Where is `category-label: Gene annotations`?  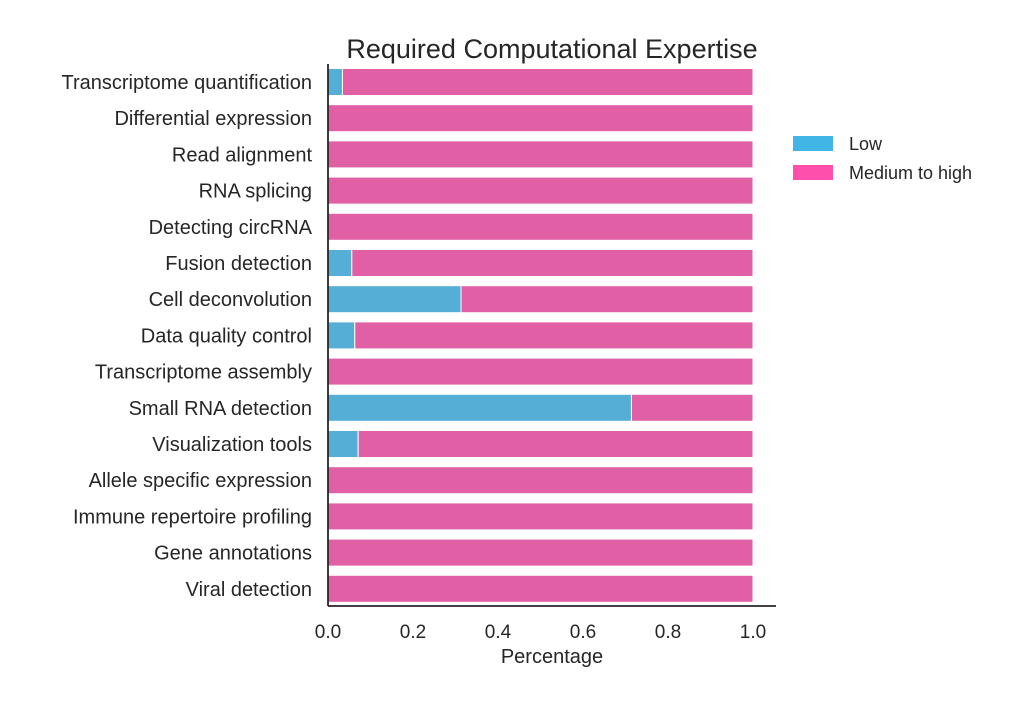 category-label: Gene annotations is located at coordinates (233, 554).